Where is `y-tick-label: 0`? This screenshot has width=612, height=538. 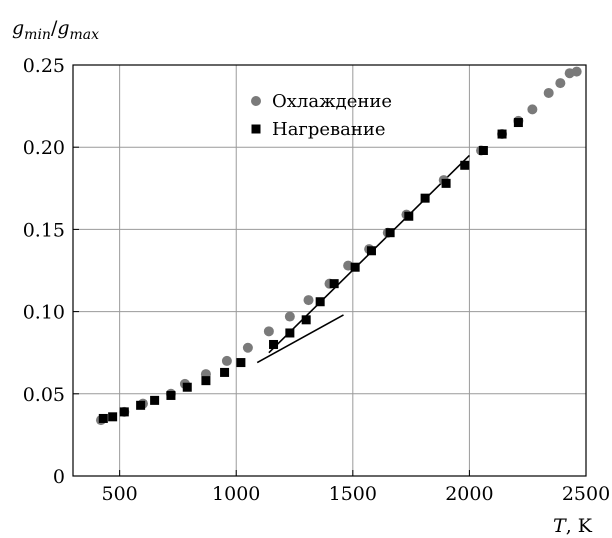 y-tick-label: 0 is located at coordinates (59, 477).